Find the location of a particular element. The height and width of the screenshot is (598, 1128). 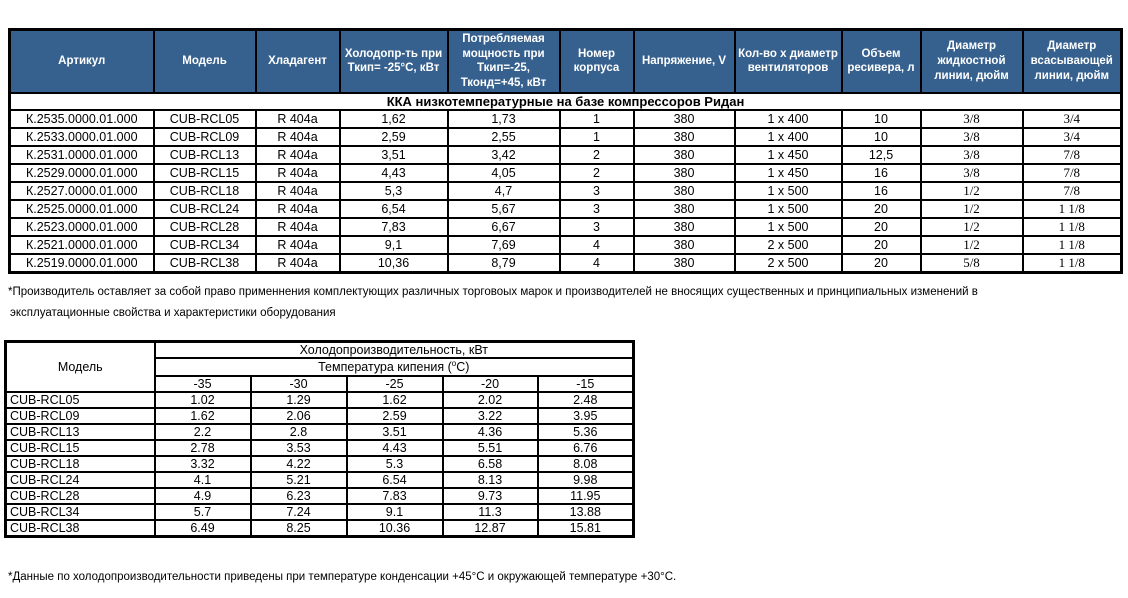

cell: 7,69 is located at coordinates (503, 244).